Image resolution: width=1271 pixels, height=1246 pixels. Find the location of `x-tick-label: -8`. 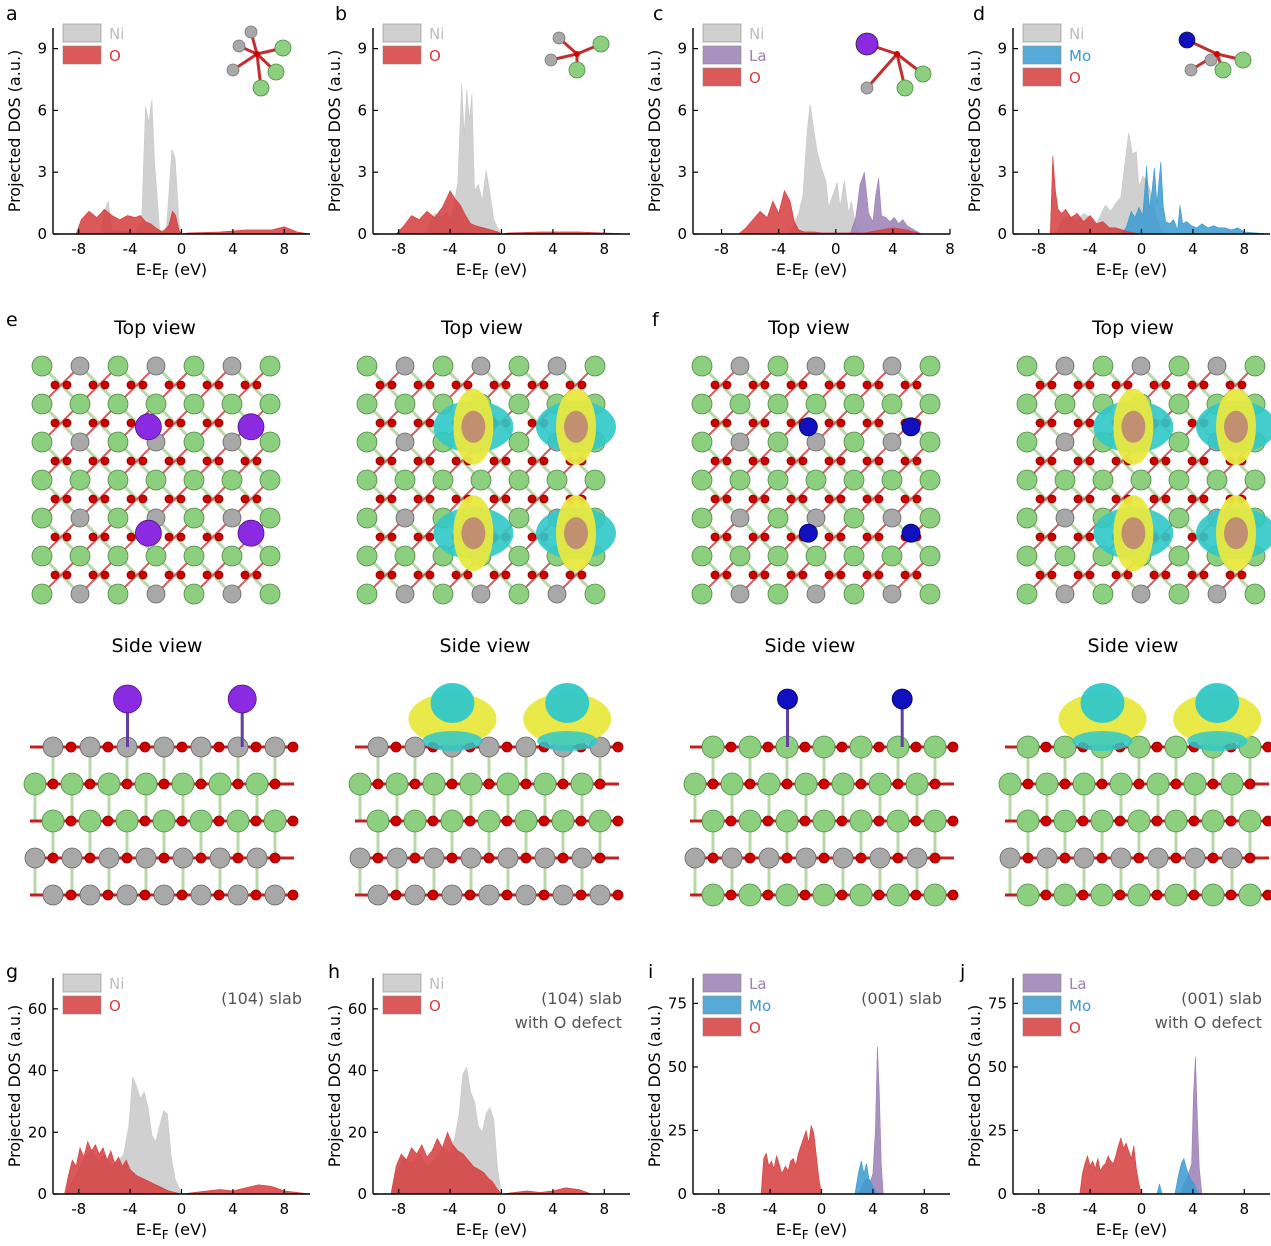

x-tick-label: -8 is located at coordinates (1038, 249).